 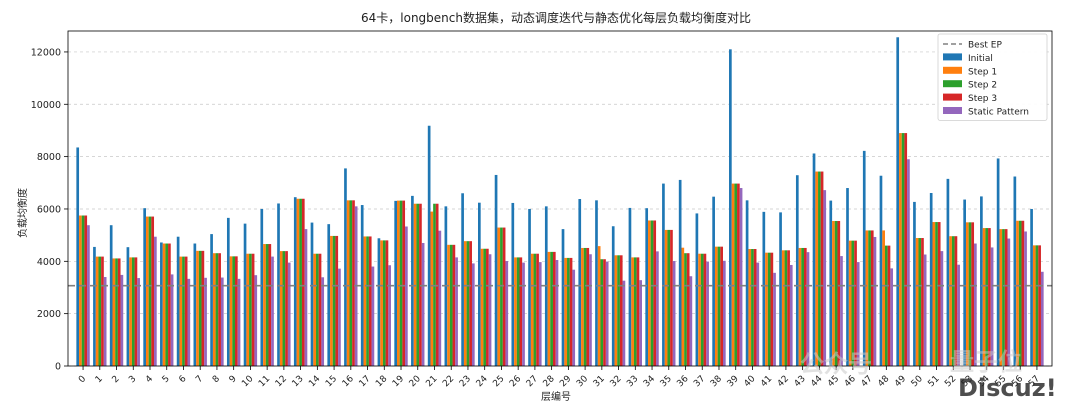 What do you see at coordinates (986, 362) in the screenshot?
I see `watermark-name: 量子位` at bounding box center [986, 362].